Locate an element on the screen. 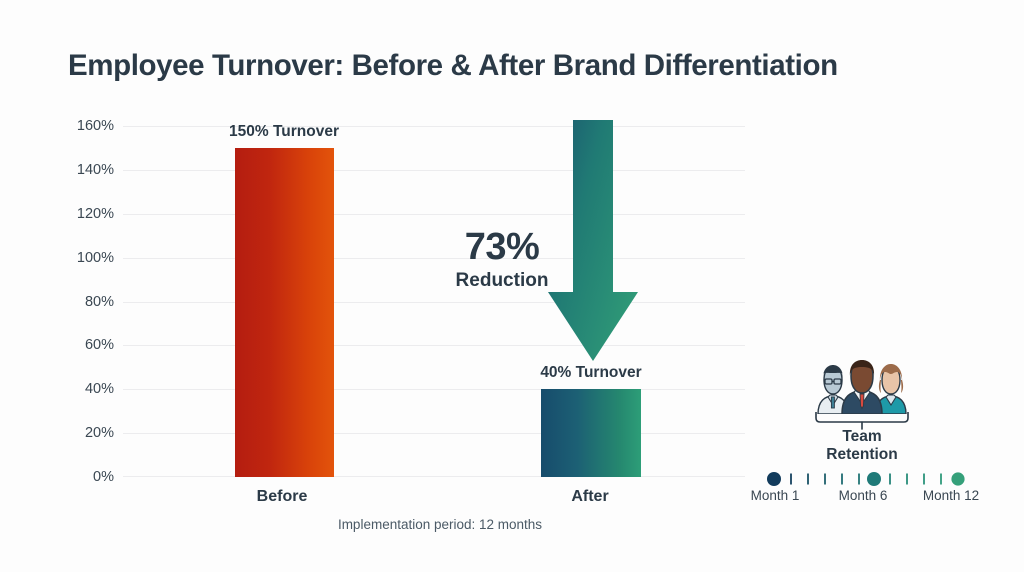 The width and height of the screenshot is (1024, 572). category-label-before: Before is located at coordinates (282, 496).